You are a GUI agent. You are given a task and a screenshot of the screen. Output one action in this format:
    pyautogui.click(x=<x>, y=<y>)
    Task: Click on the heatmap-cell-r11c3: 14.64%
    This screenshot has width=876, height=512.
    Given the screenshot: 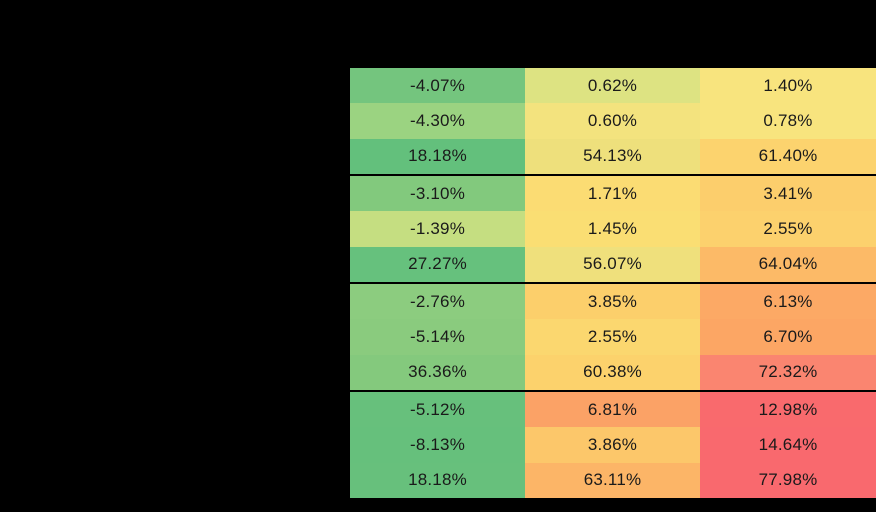 What is the action you would take?
    pyautogui.click(x=788, y=445)
    